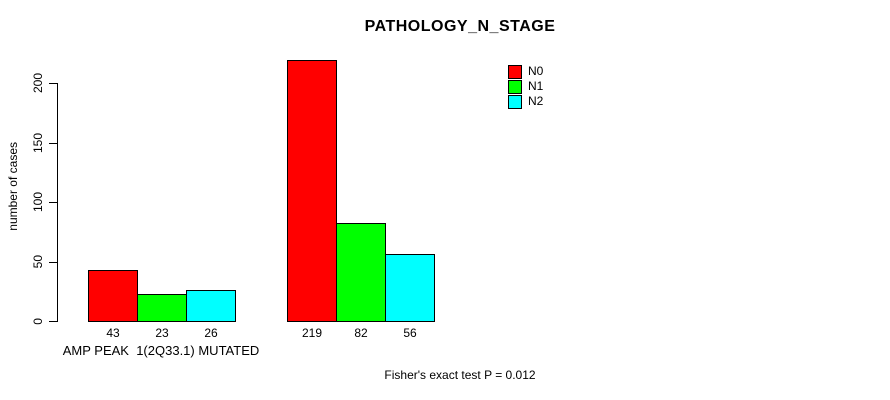 The height and width of the screenshot is (400, 890). Describe the element at coordinates (161, 350) in the screenshot. I see `x-group-label: AMP PEAK 1(2Q33.1) MUTATED` at that location.